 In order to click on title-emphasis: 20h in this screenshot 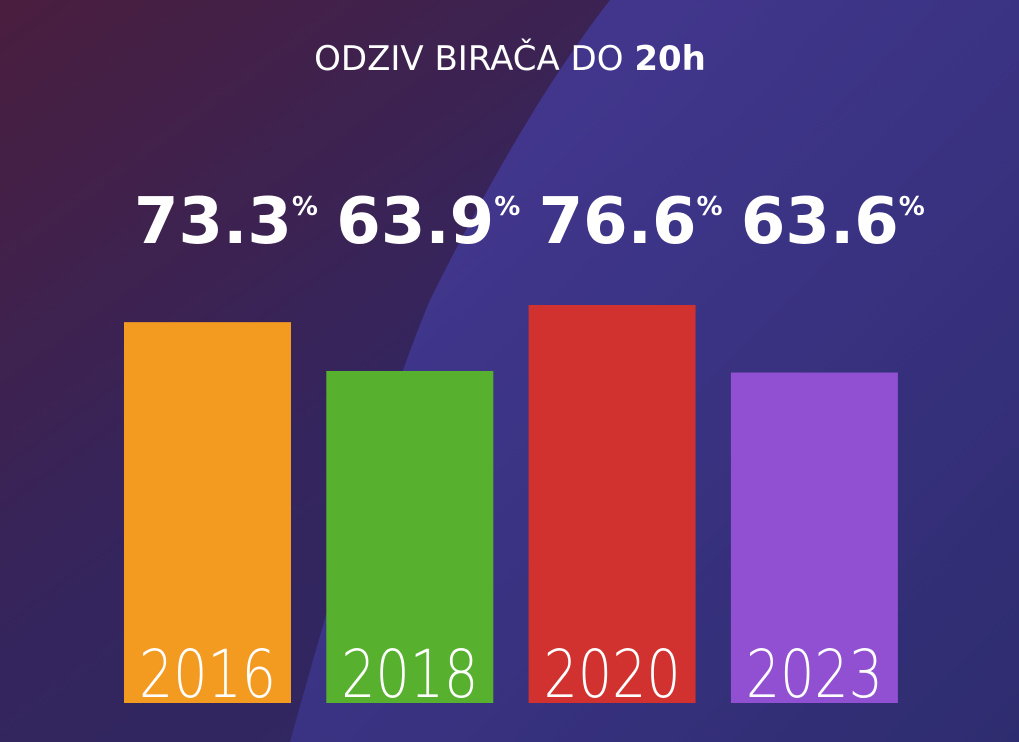, I will do `click(670, 59)`.